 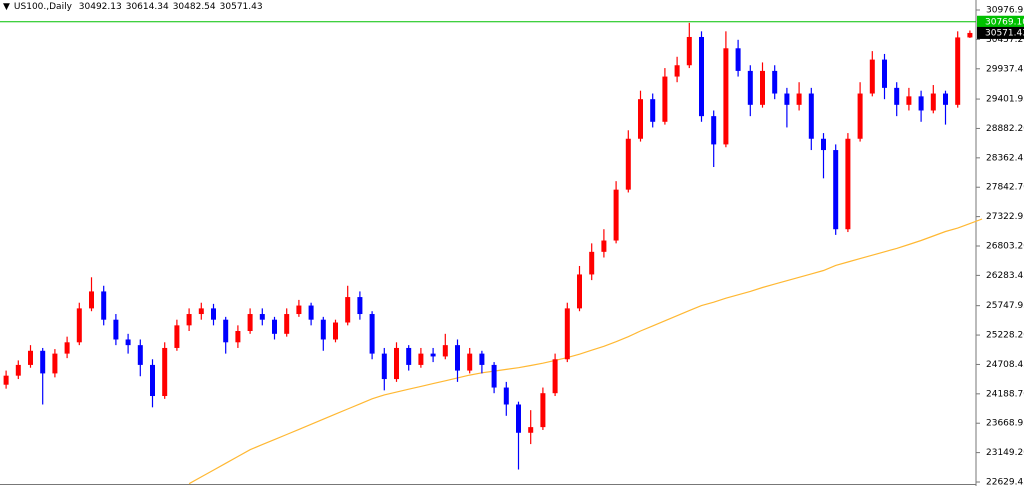 I want to click on y-tick-label: 25747.95, so click(x=1005, y=306).